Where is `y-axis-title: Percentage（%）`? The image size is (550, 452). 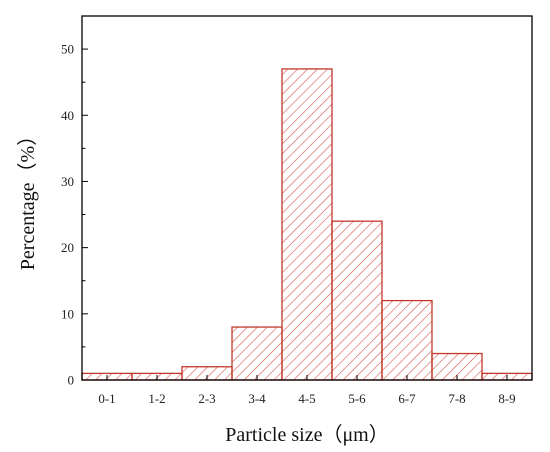
y-axis-title: Percentage（%） is located at coordinates (27, 198).